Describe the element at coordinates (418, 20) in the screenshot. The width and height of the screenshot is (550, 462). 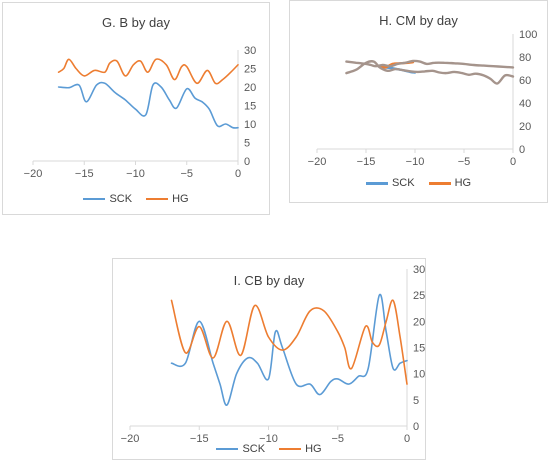
I see `chart-title: H. CM by day` at that location.